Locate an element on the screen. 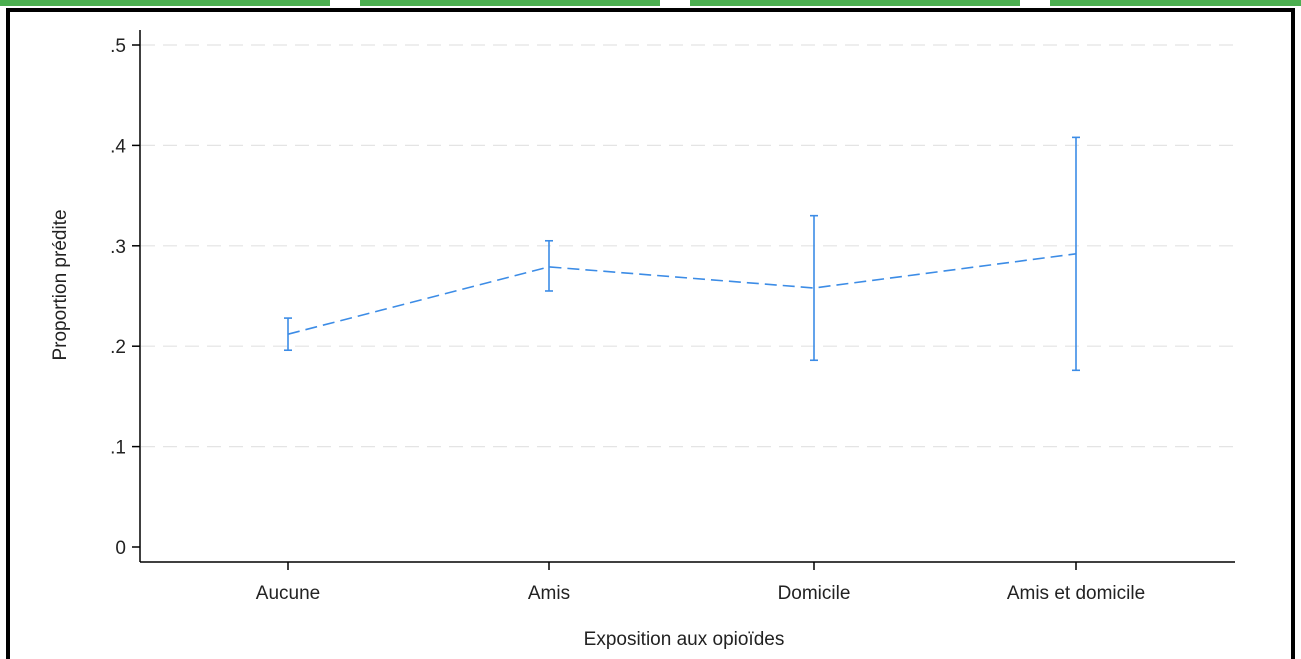 Image resolution: width=1301 pixels, height=659 pixels. top-strip is located at coordinates (650, 4).